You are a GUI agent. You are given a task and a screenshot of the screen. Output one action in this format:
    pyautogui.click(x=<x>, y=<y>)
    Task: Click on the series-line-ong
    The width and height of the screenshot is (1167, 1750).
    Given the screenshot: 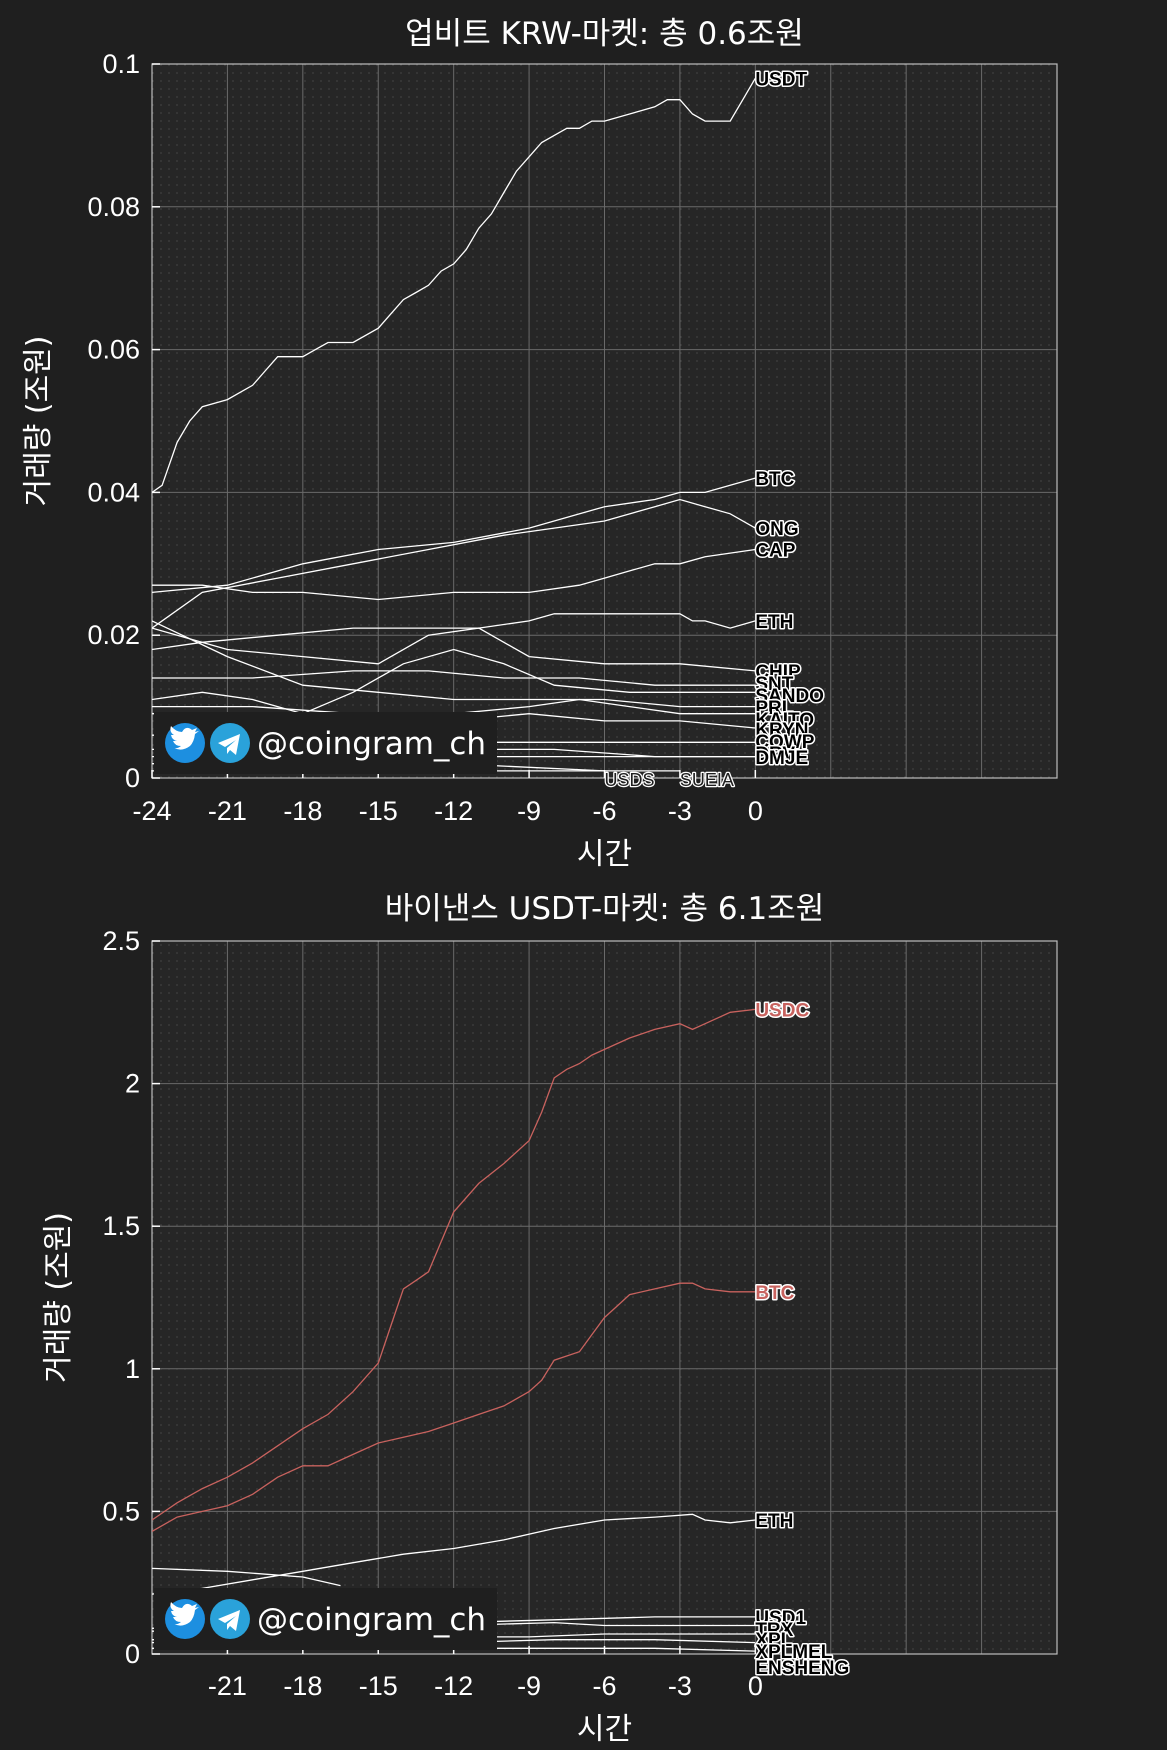 What is the action you would take?
    pyautogui.click(x=454, y=563)
    